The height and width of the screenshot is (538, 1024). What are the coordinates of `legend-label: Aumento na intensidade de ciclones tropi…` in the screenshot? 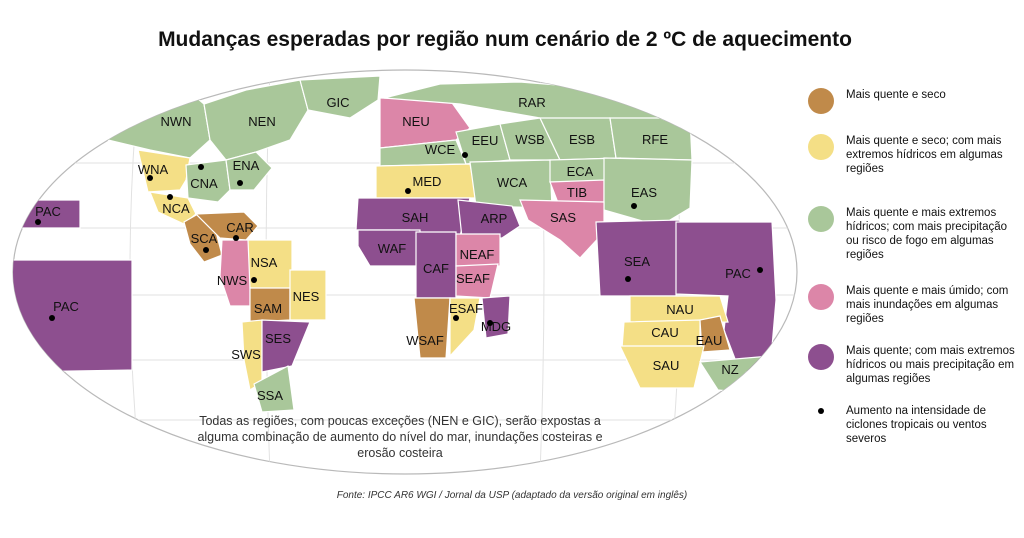 It's located at (916, 425).